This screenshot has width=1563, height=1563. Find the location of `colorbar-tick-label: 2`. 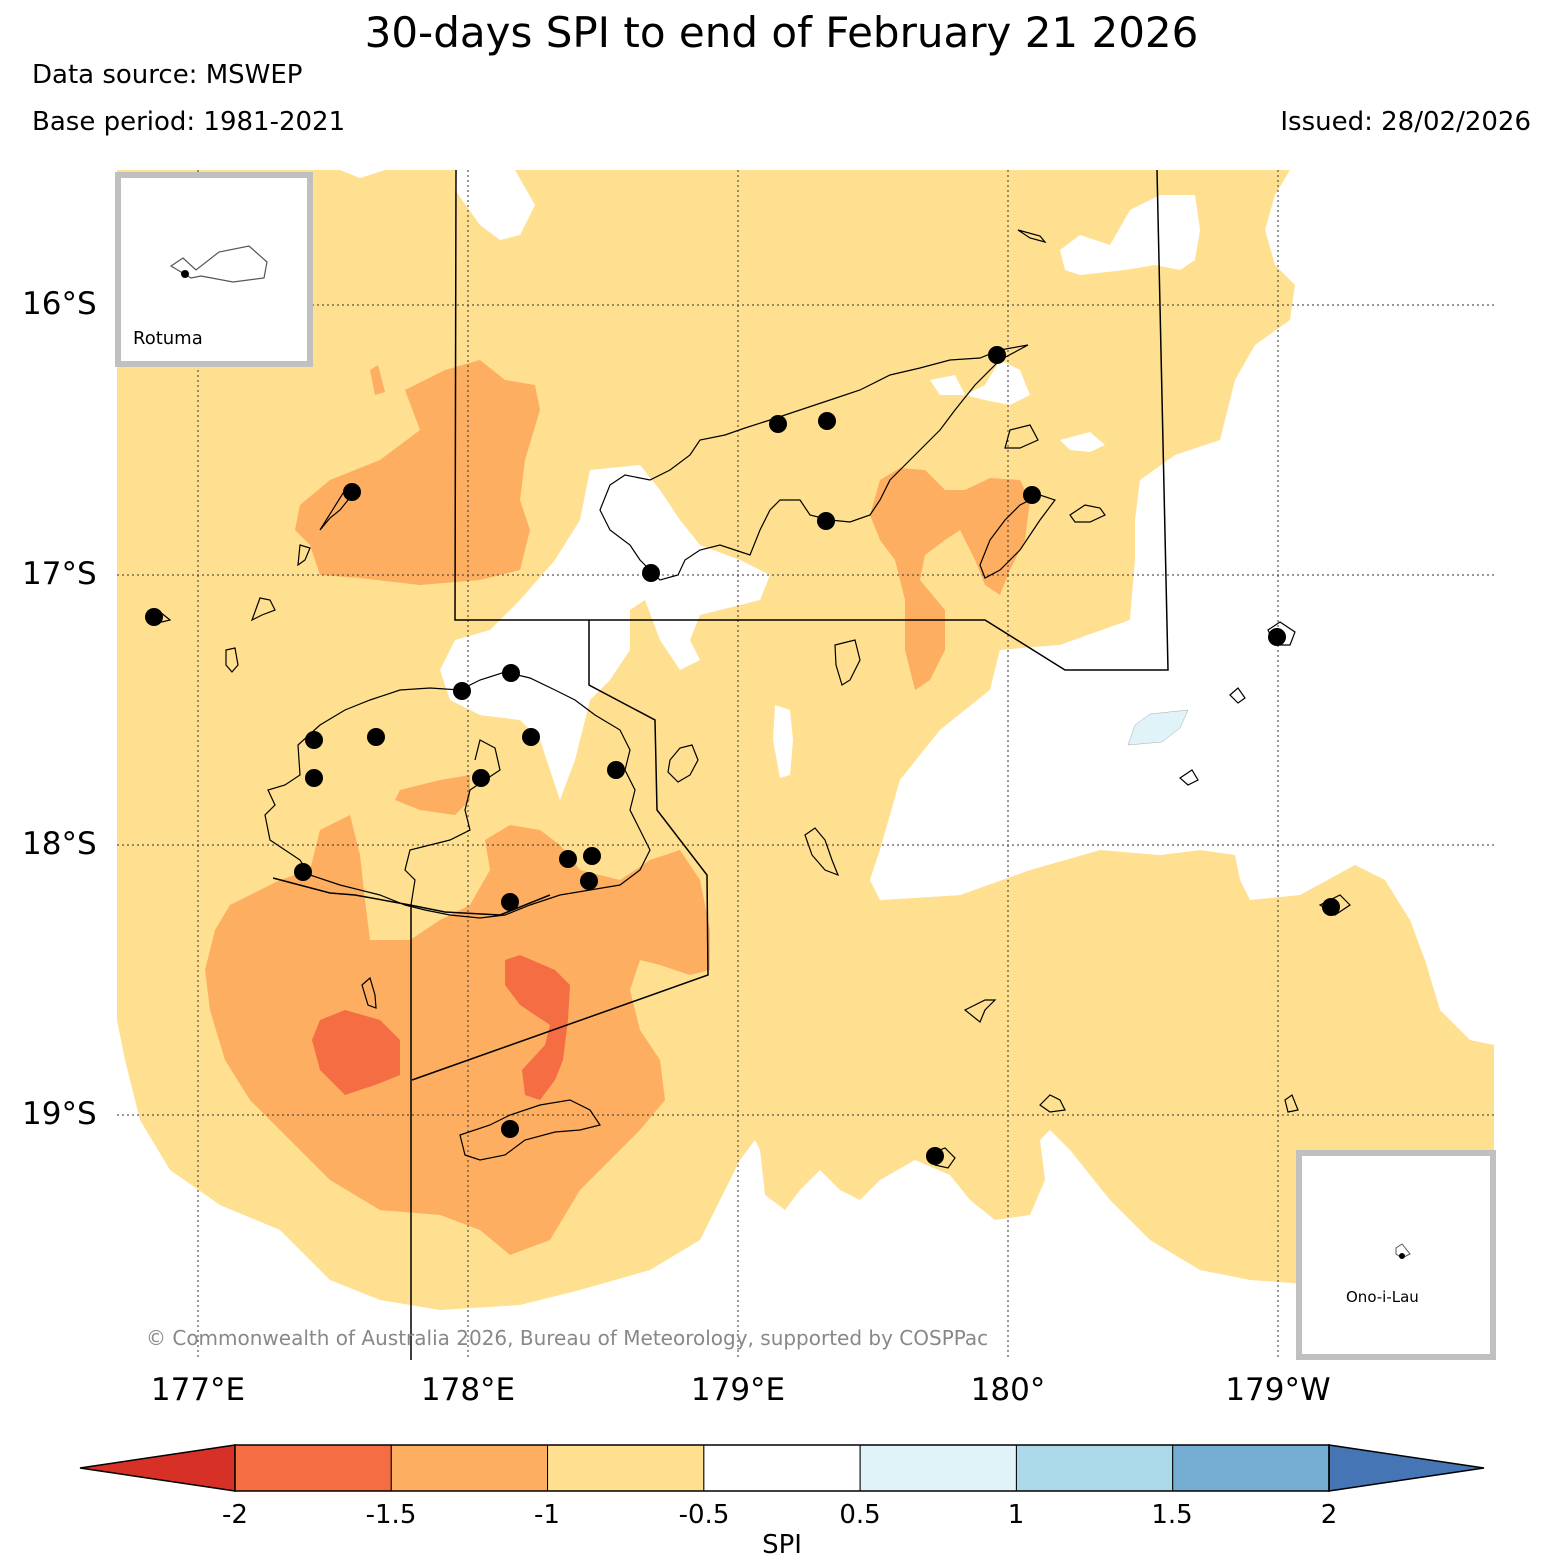

colorbar-tick-label: 2 is located at coordinates (1329, 1515).